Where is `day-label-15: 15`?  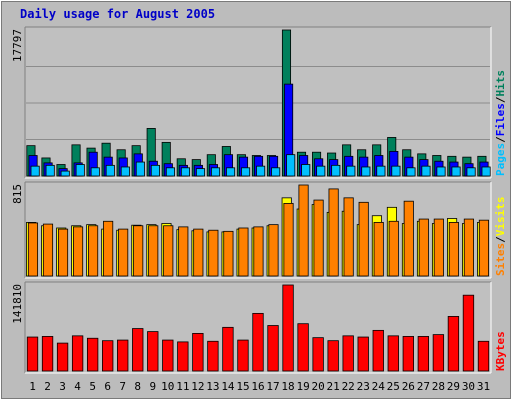
day-label-15: 15 is located at coordinates (242, 386).